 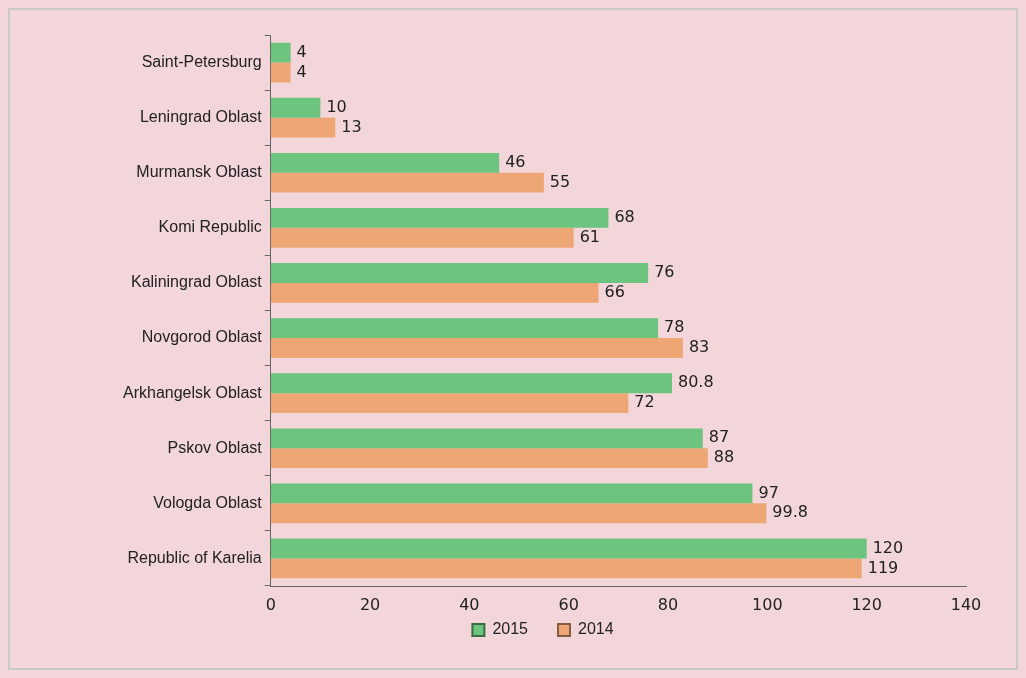 What do you see at coordinates (624, 217) in the screenshot?
I see `data-label: 68` at bounding box center [624, 217].